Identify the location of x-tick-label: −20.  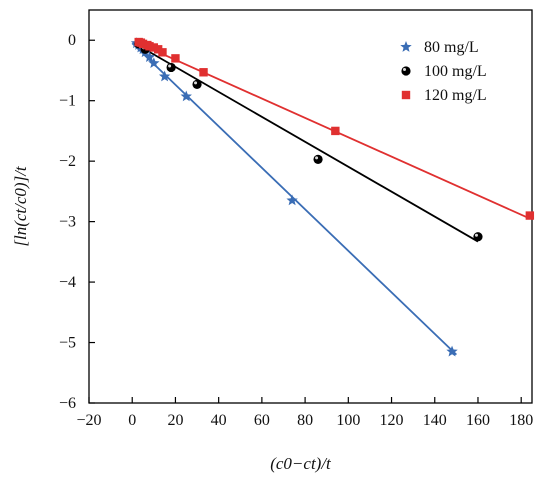
(88, 420).